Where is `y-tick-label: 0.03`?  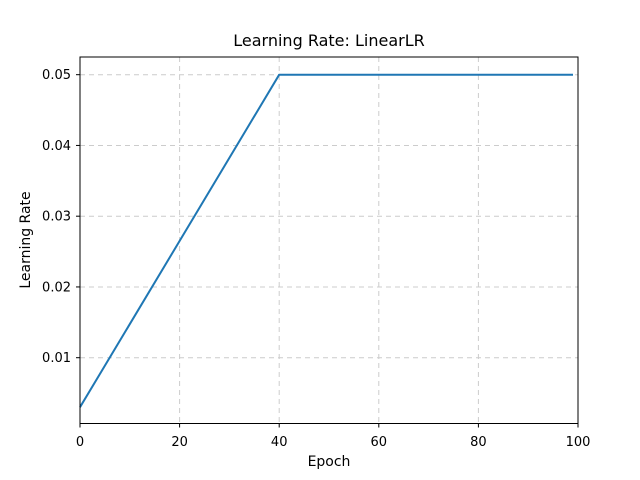 y-tick-label: 0.03 is located at coordinates (56, 217).